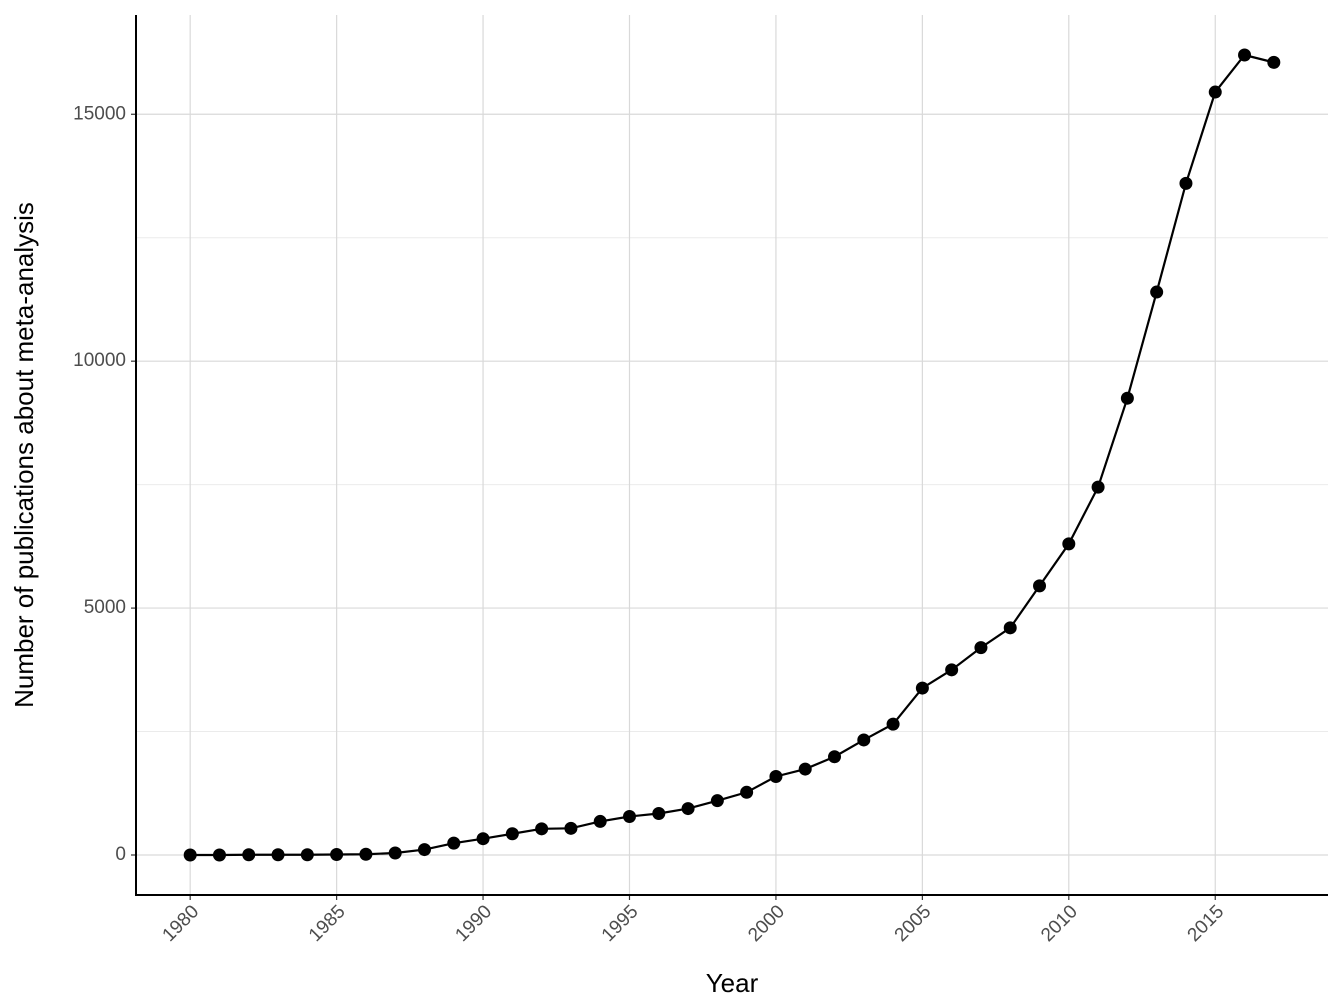 The image size is (1344, 1008). What do you see at coordinates (766, 923) in the screenshot?
I see `x-tick-label: 2000` at bounding box center [766, 923].